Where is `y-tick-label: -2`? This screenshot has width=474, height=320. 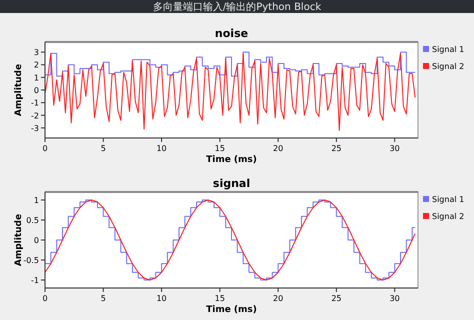
y-tick-label: -2 is located at coordinates (35, 115).